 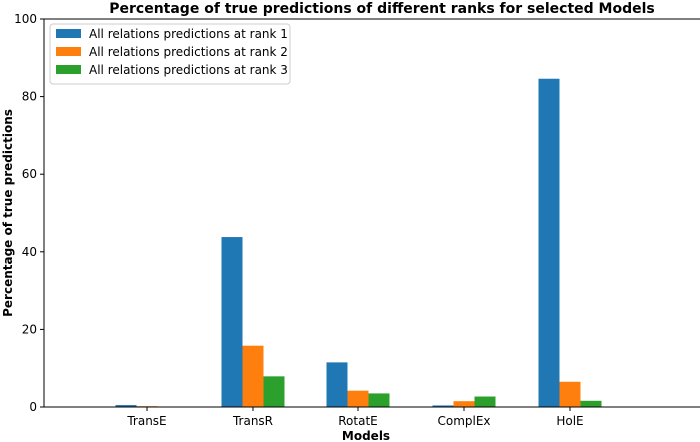 I want to click on legend-box, so click(x=170, y=54).